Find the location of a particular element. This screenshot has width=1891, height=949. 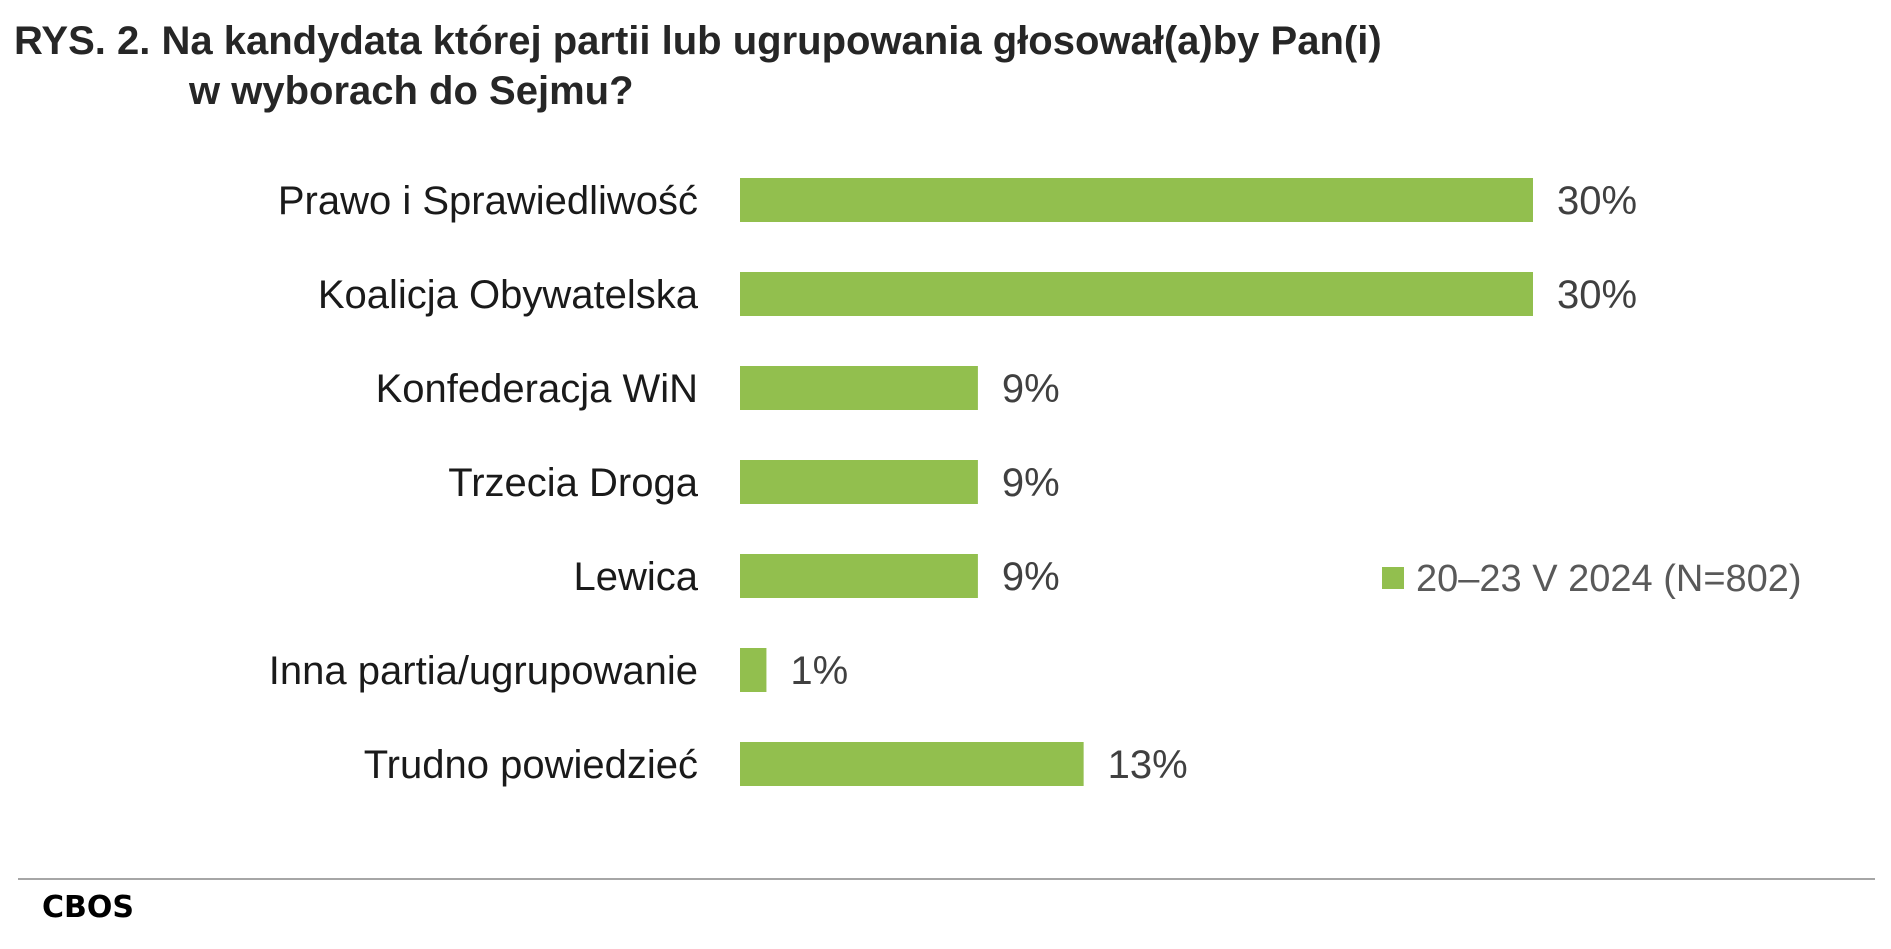

chart-title-line-2: w wyborach do Sejmu? is located at coordinates (411, 91).